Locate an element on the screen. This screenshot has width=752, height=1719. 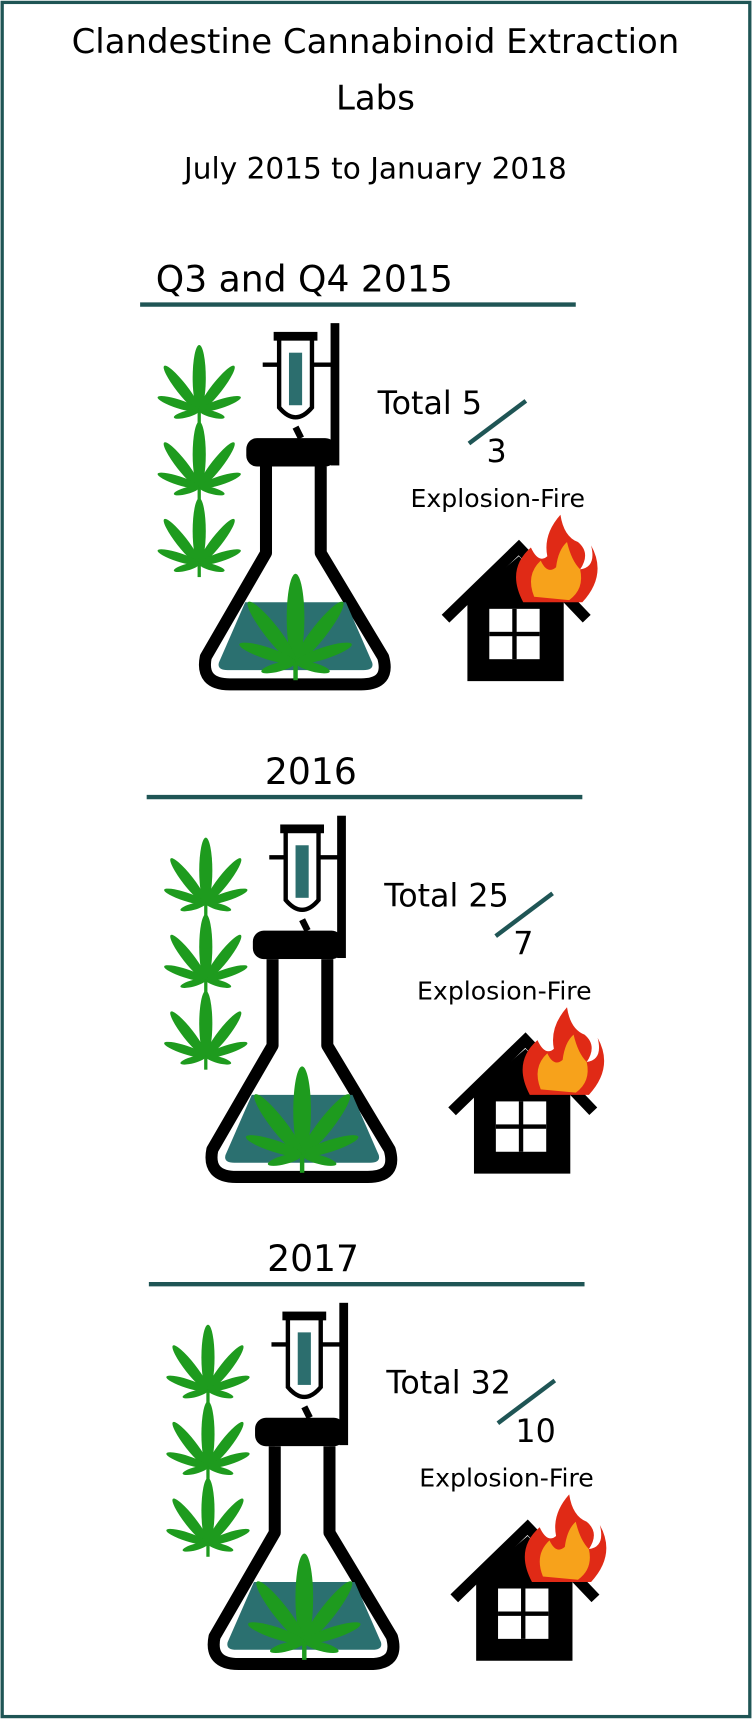
section-heading: Q3 and Q4 2015 is located at coordinates (304, 278).